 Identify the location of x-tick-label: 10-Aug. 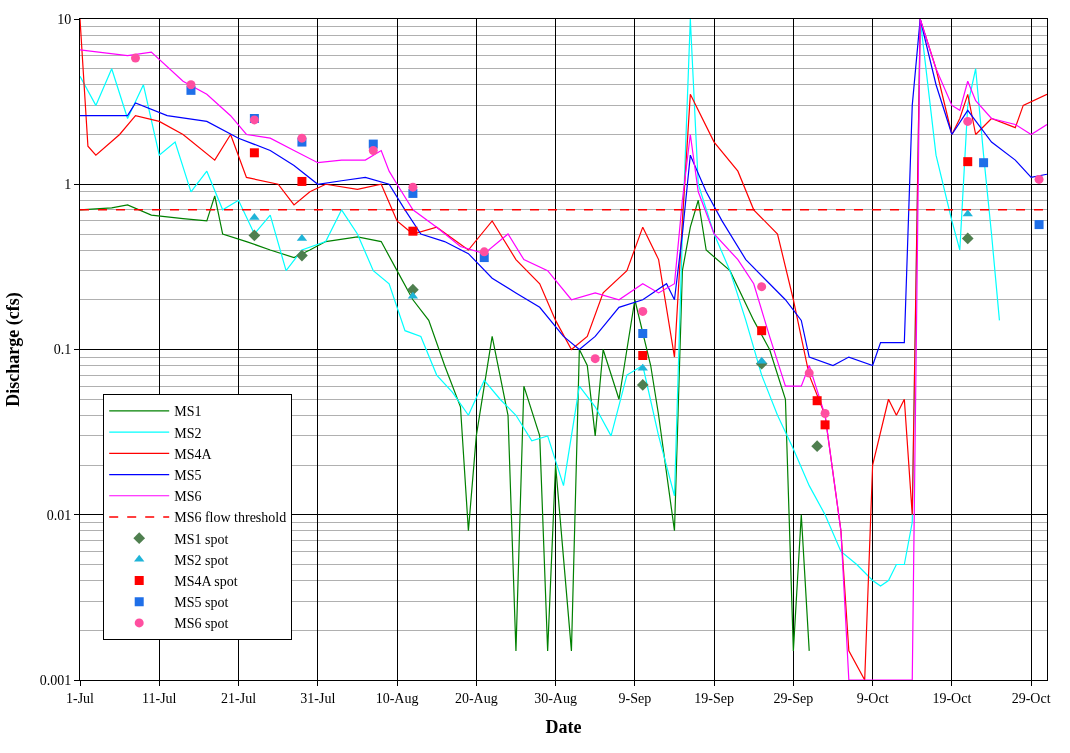
(397, 698).